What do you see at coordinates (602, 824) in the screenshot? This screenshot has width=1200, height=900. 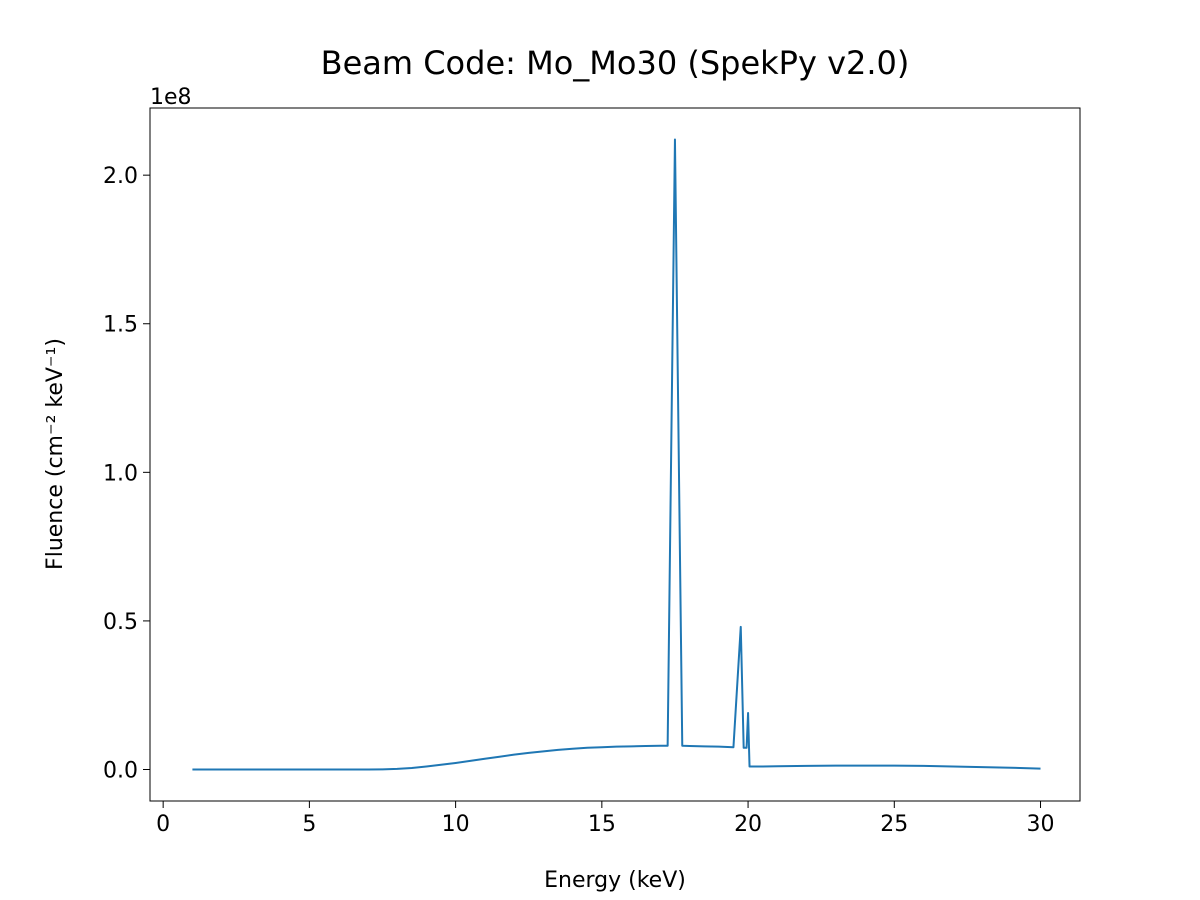 I see `x-tick-label: 15` at bounding box center [602, 824].